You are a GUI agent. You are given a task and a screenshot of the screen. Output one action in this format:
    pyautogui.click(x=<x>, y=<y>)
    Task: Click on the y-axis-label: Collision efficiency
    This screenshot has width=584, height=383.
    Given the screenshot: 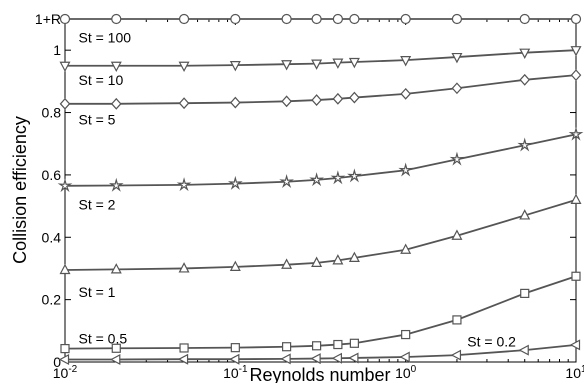 What is the action you would take?
    pyautogui.click(x=20, y=190)
    